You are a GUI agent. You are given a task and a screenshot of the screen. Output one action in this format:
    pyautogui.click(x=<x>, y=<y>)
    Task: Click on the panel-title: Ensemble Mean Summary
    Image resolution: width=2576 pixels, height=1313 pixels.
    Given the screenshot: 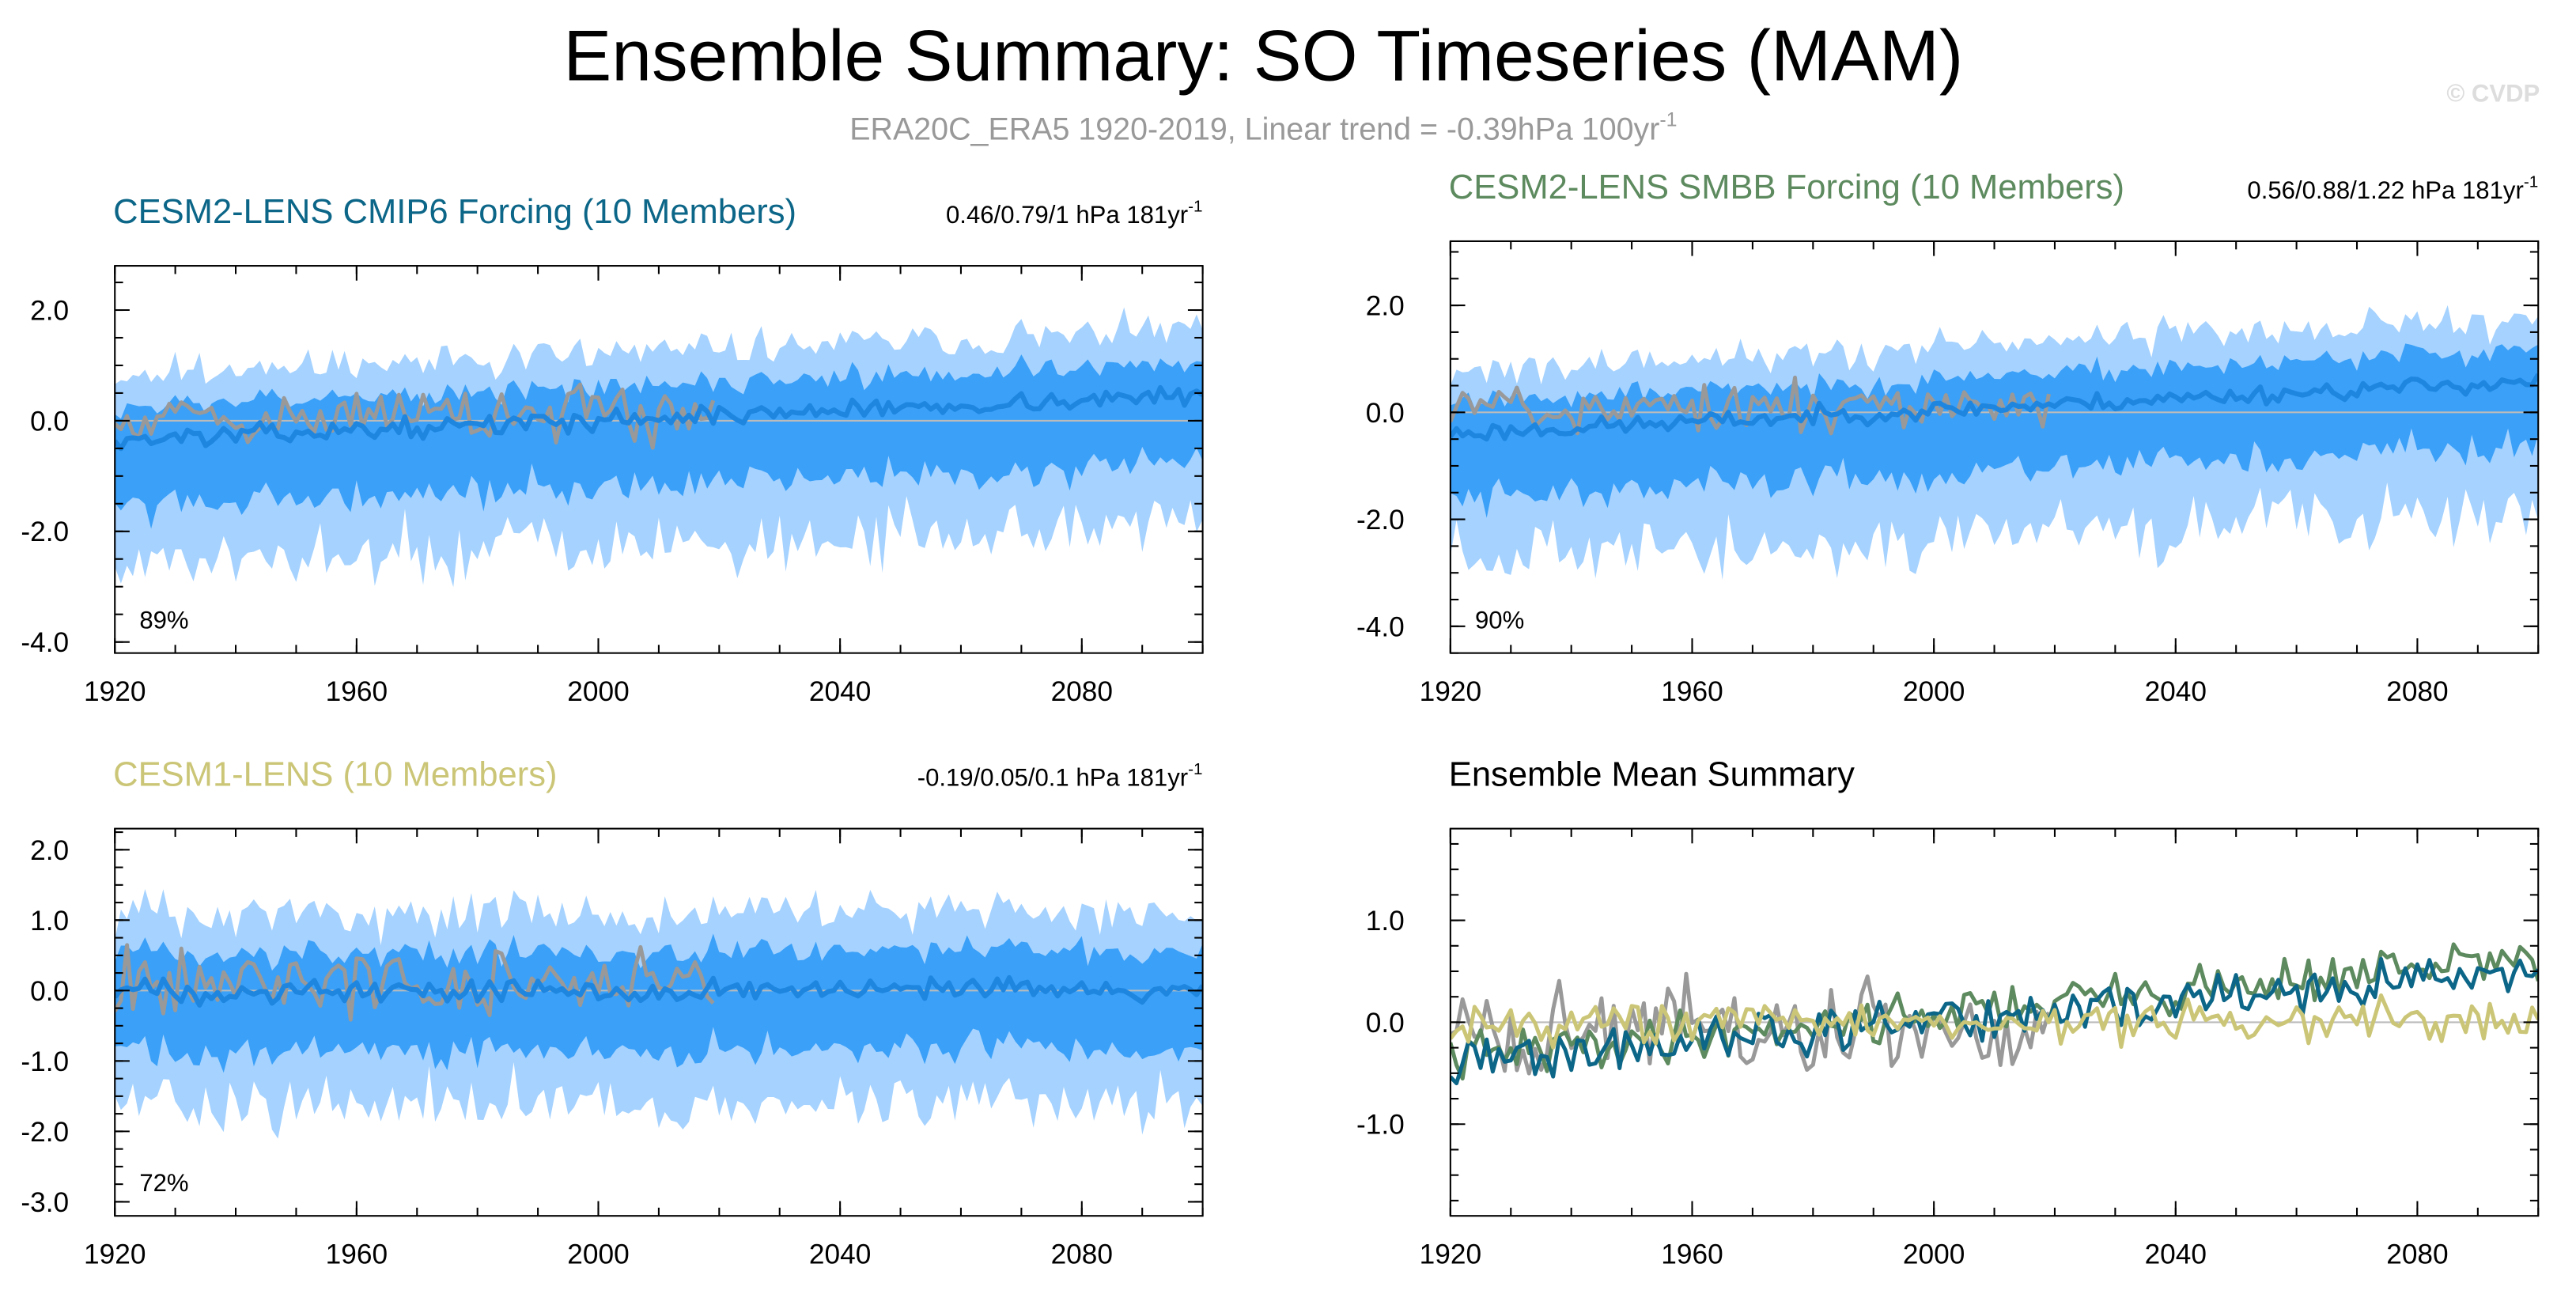 What is the action you would take?
    pyautogui.click(x=1652, y=775)
    